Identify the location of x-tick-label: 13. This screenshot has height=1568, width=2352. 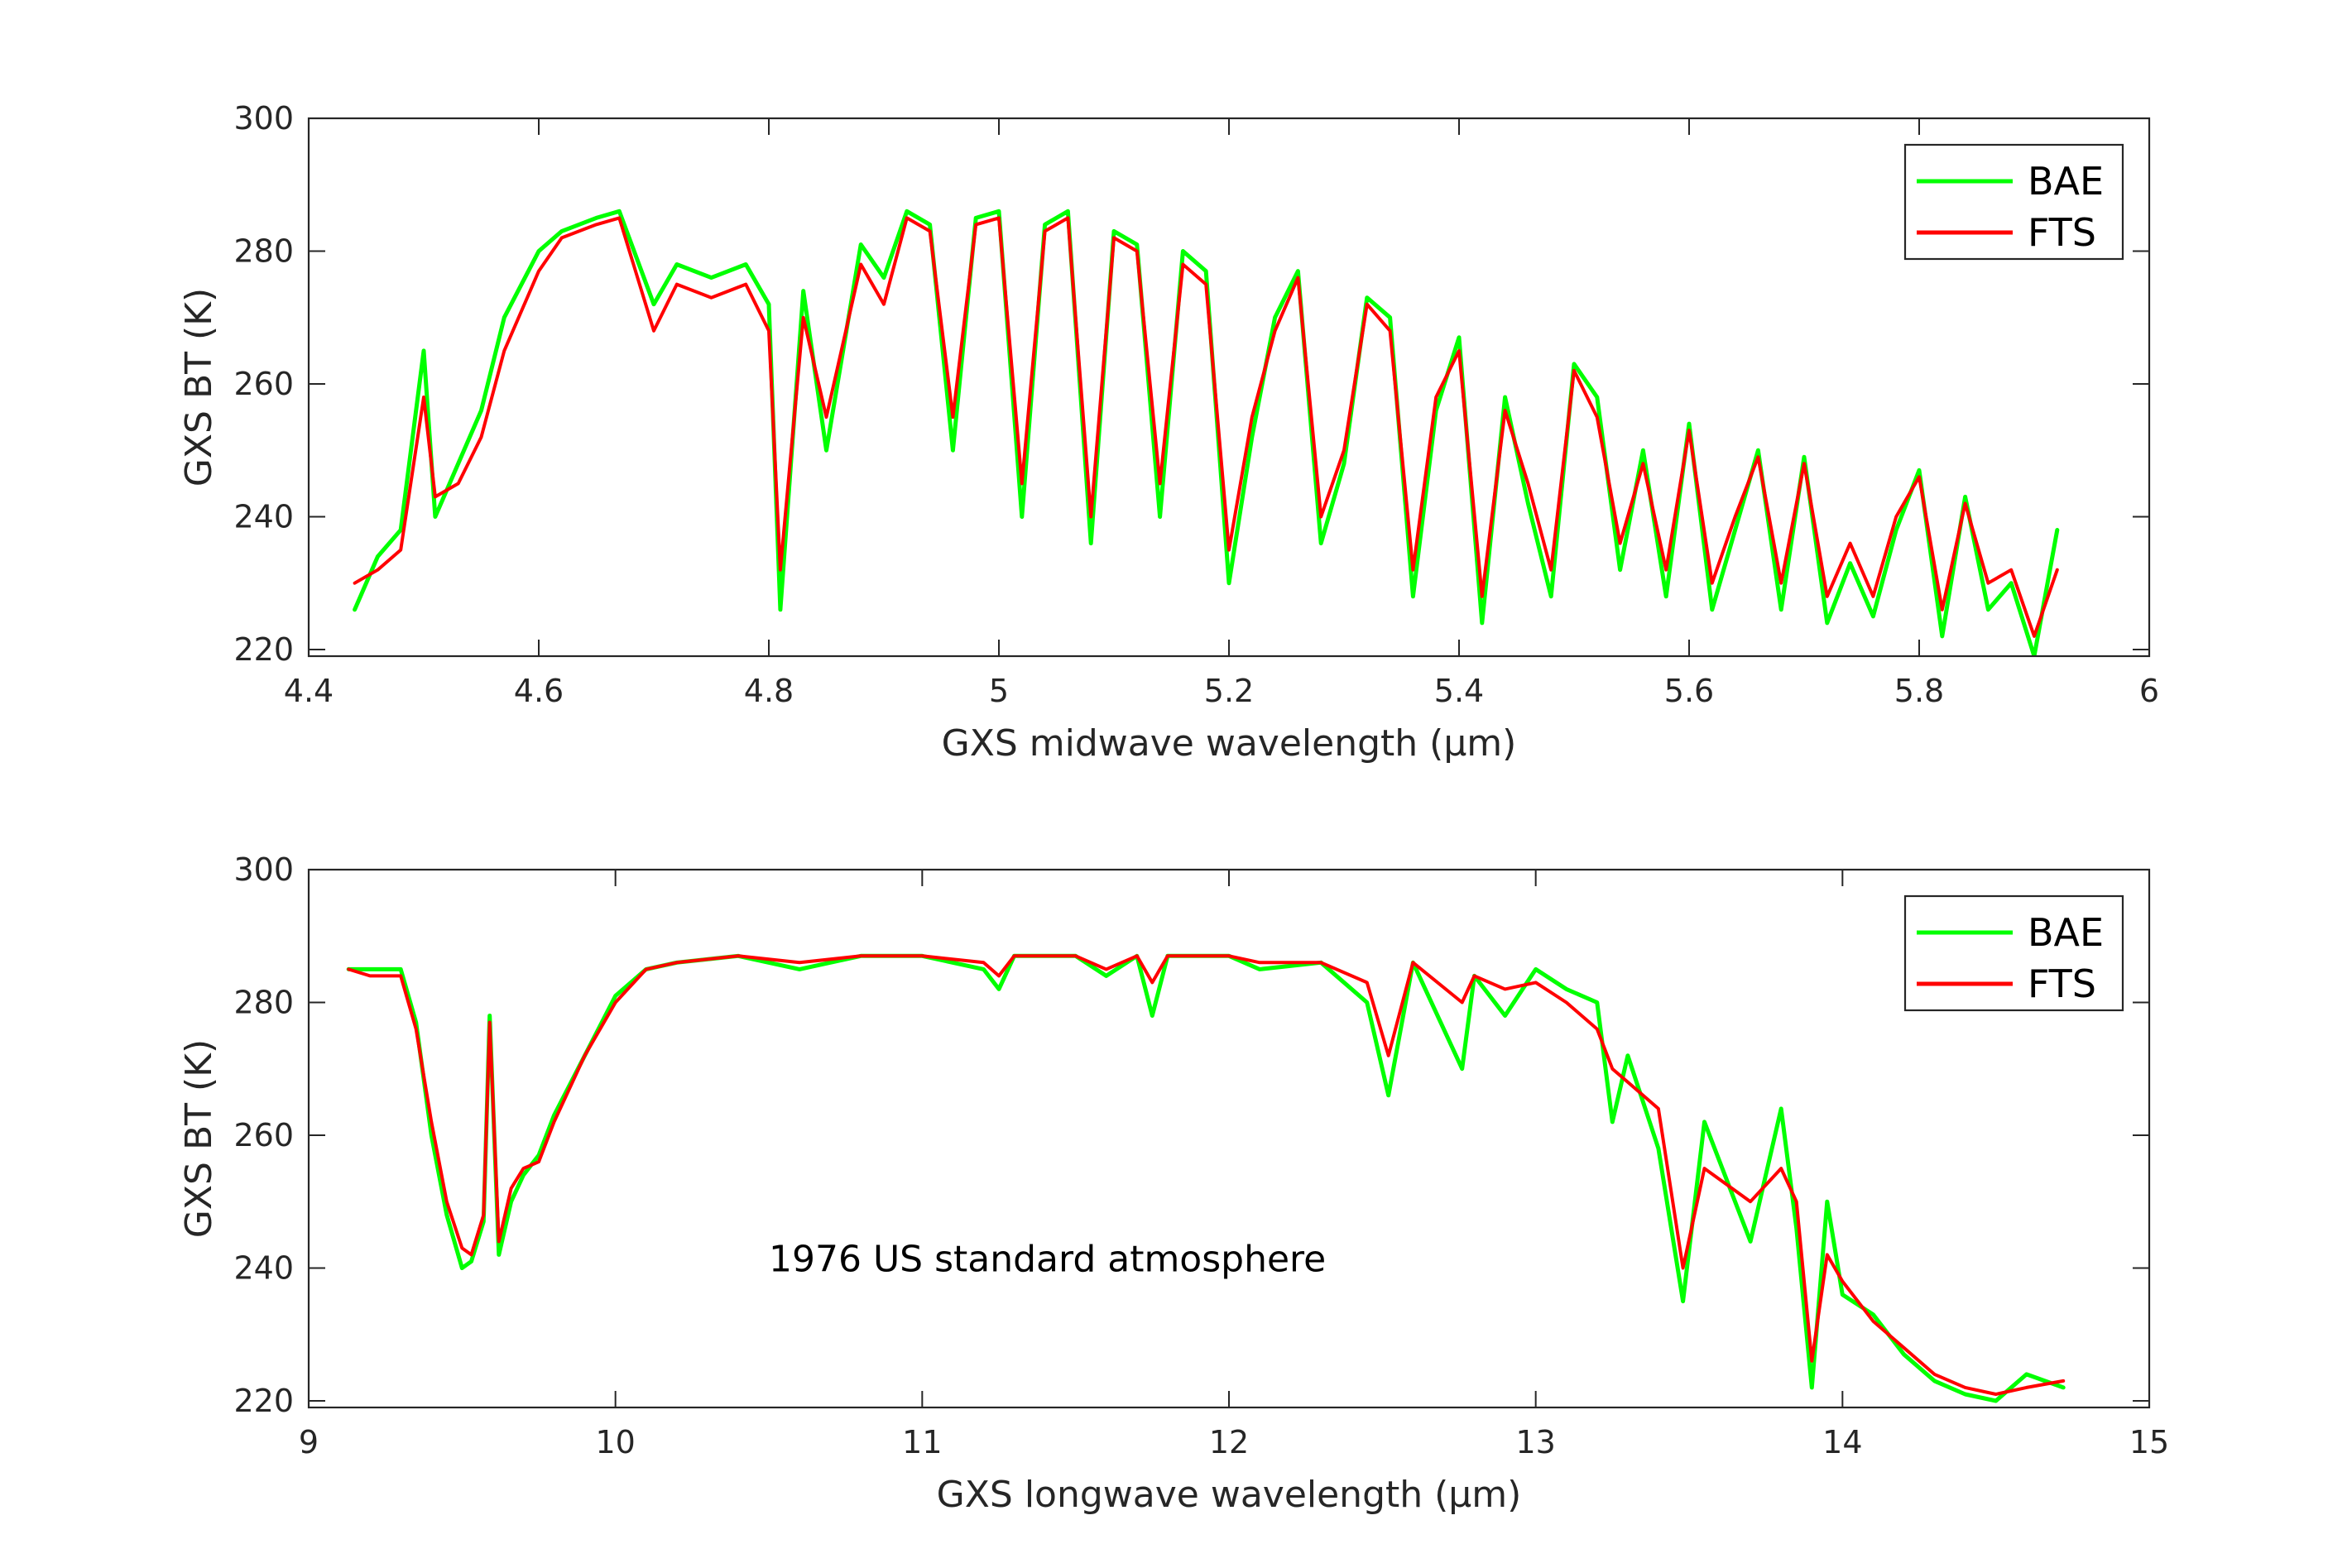
(1535, 1442).